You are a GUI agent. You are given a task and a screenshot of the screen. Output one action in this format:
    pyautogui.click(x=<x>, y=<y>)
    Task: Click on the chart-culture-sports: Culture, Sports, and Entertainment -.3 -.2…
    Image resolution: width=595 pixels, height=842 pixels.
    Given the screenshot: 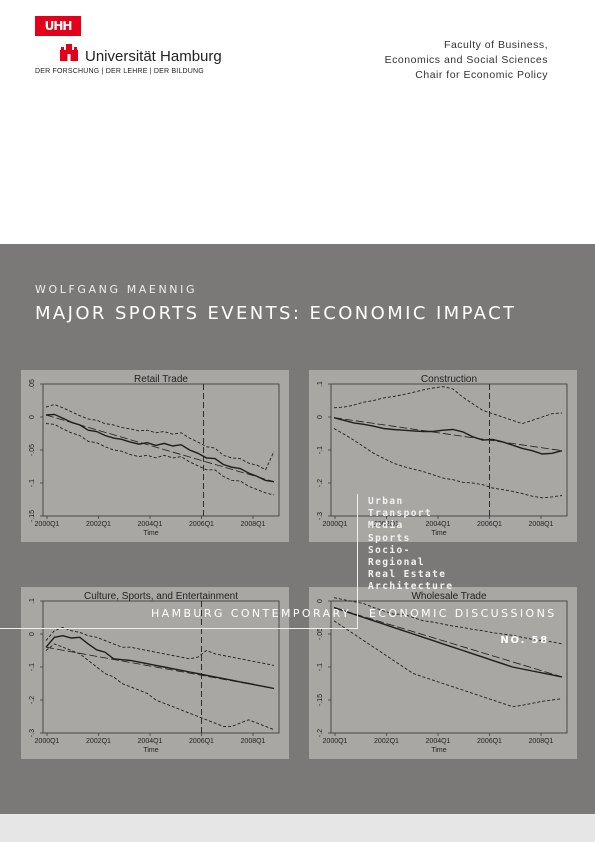 What is the action you would take?
    pyautogui.click(x=155, y=673)
    